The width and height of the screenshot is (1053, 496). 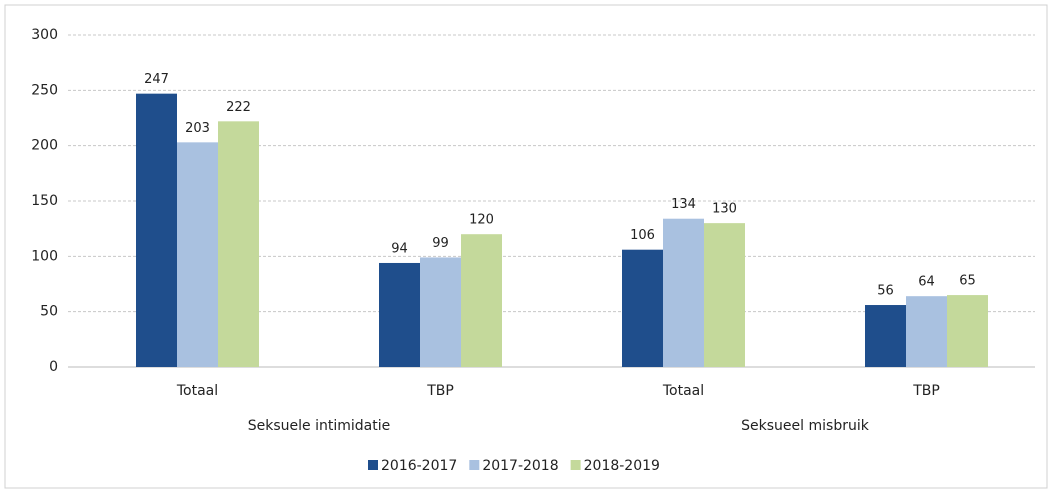 I want to click on value-label: 203, so click(x=197, y=128).